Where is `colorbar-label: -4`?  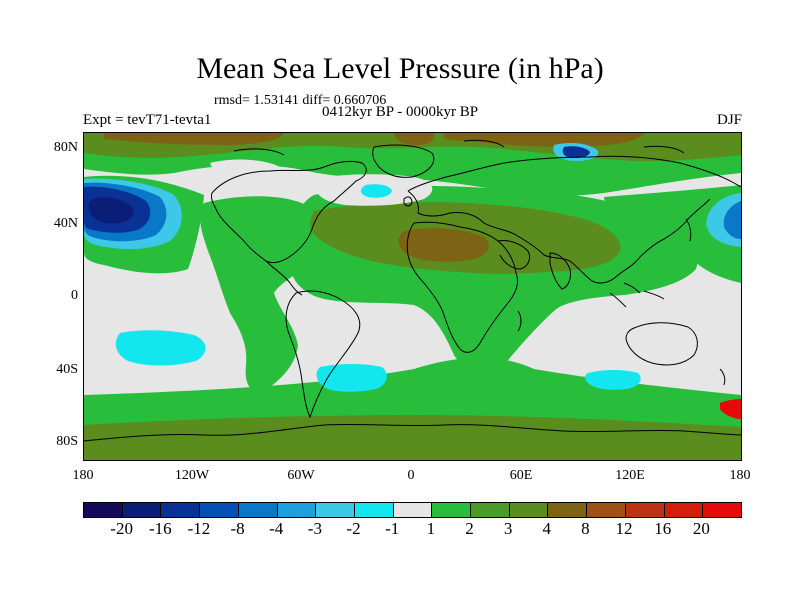
colorbar-label: -4 is located at coordinates (276, 528).